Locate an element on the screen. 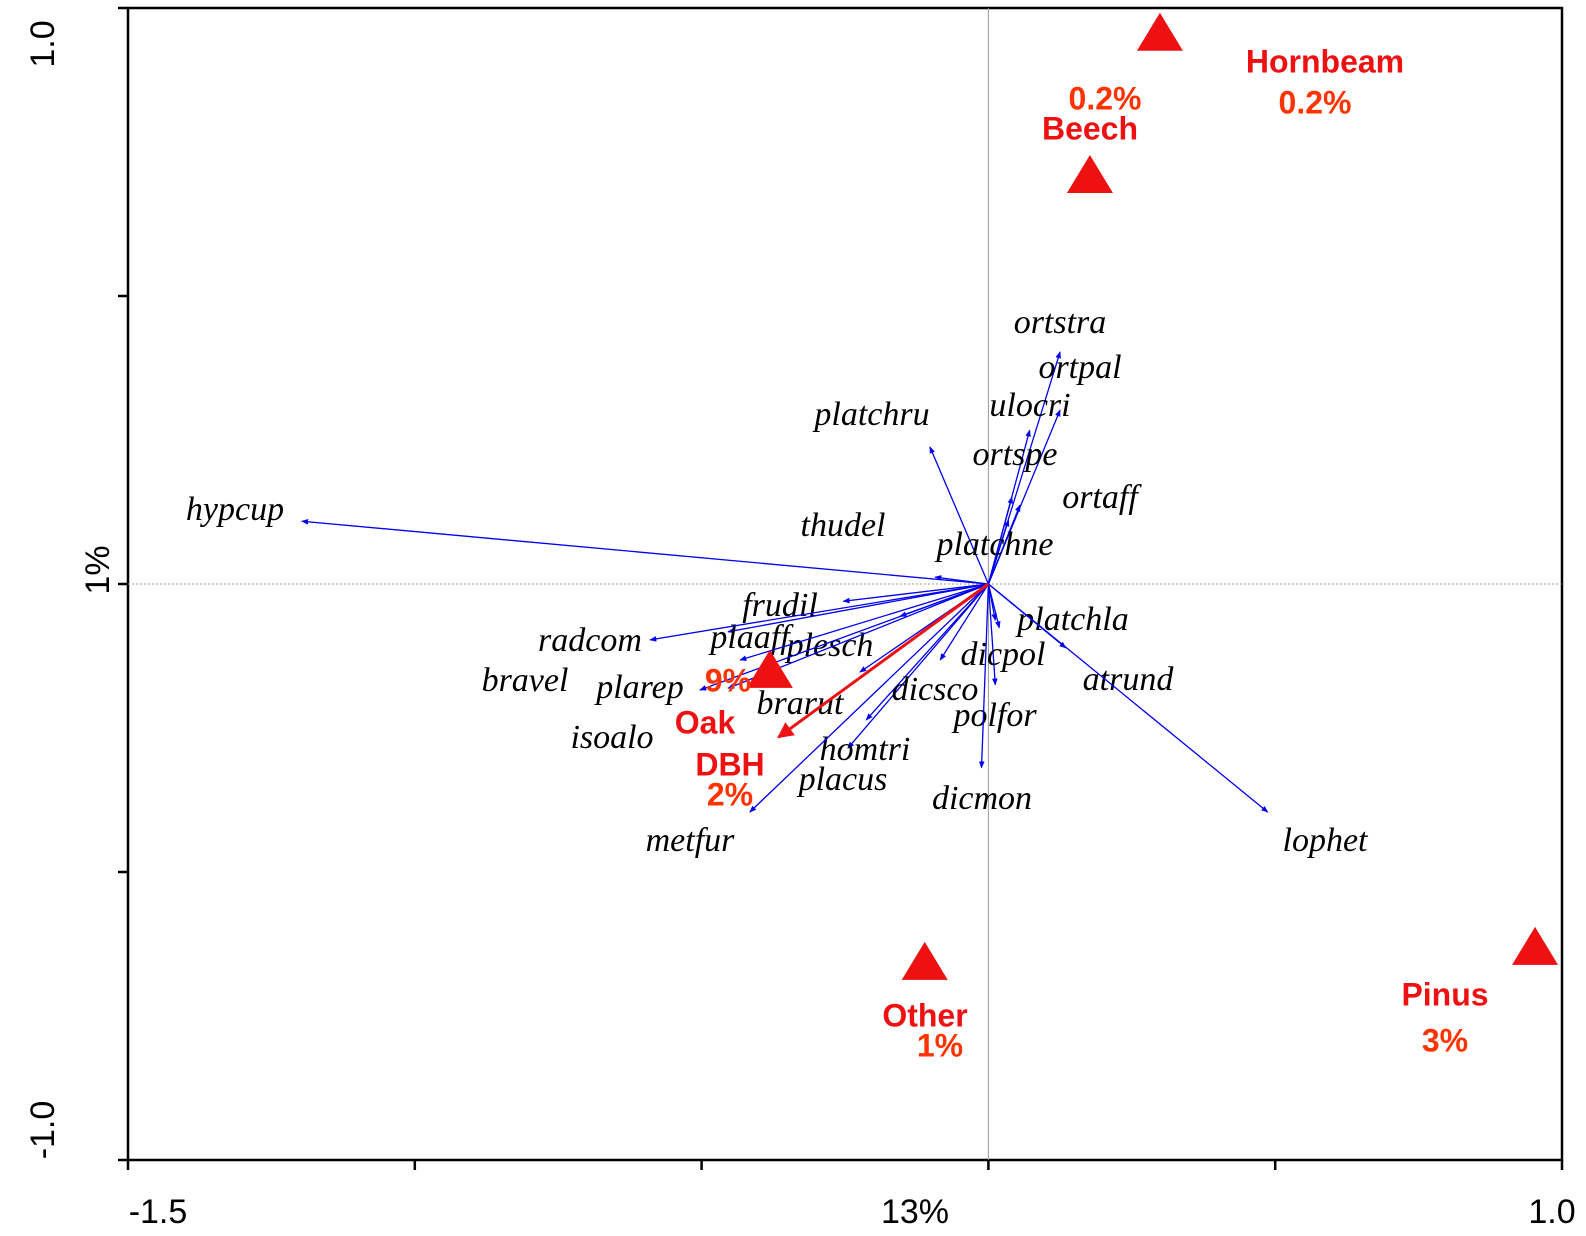  species-label: ortstra is located at coordinates (1060, 322).